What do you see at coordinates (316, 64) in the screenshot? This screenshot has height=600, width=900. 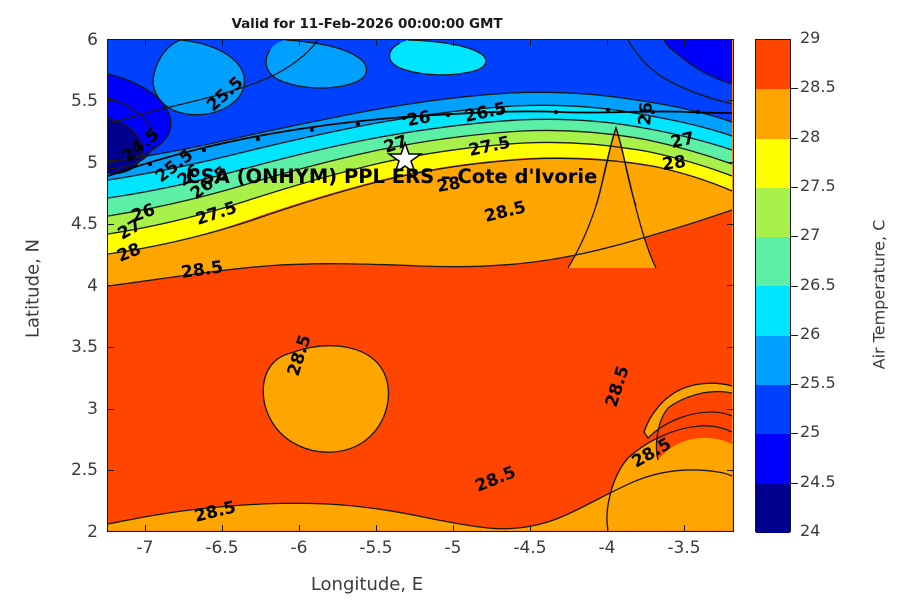 I see `pocket-25.5-26-b` at bounding box center [316, 64].